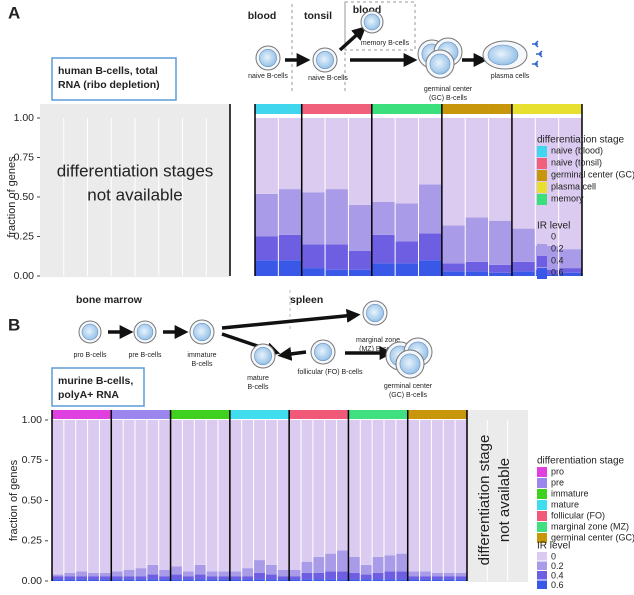  Describe the element at coordinates (90, 355) in the screenshot. I see `cell-label: pro B-cells` at that location.